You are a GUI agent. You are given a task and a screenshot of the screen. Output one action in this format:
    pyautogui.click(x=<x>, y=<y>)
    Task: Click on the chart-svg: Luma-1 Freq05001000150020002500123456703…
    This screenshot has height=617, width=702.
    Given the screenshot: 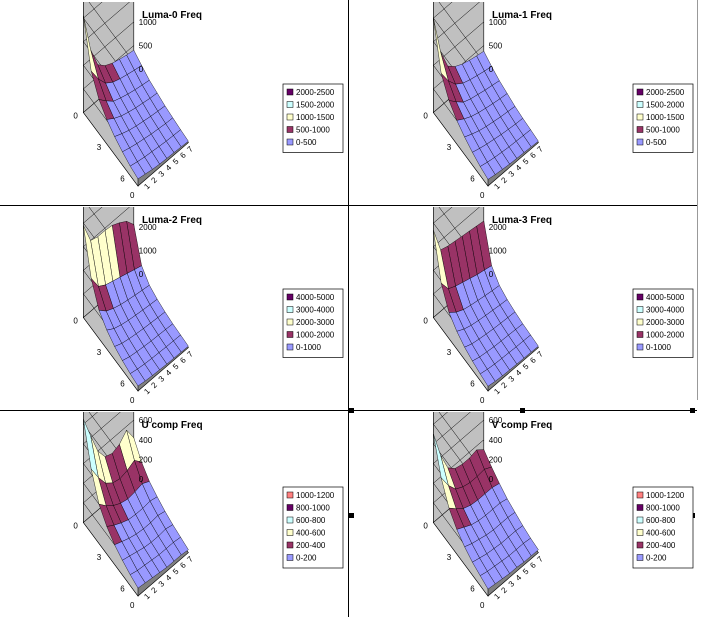 What is the action you would take?
    pyautogui.click(x=558, y=101)
    